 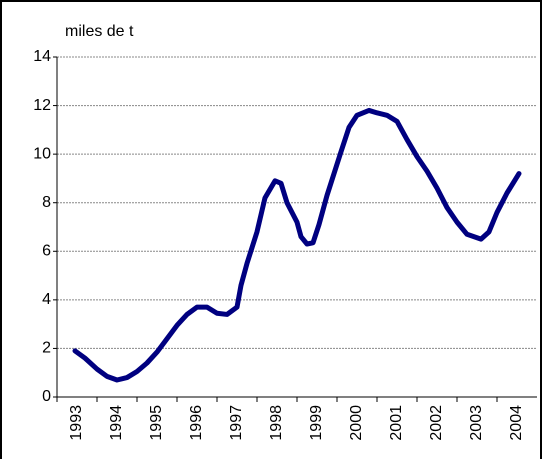 I want to click on y-axis-label: miles de t, so click(x=99, y=31).